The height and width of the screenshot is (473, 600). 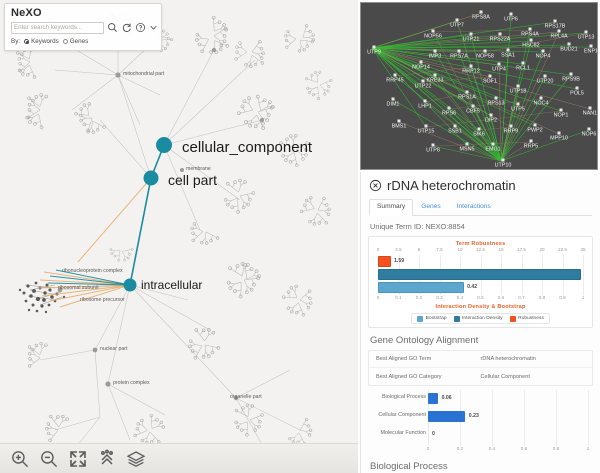 I want to click on bar-value-label: 0.23, so click(x=473, y=416).